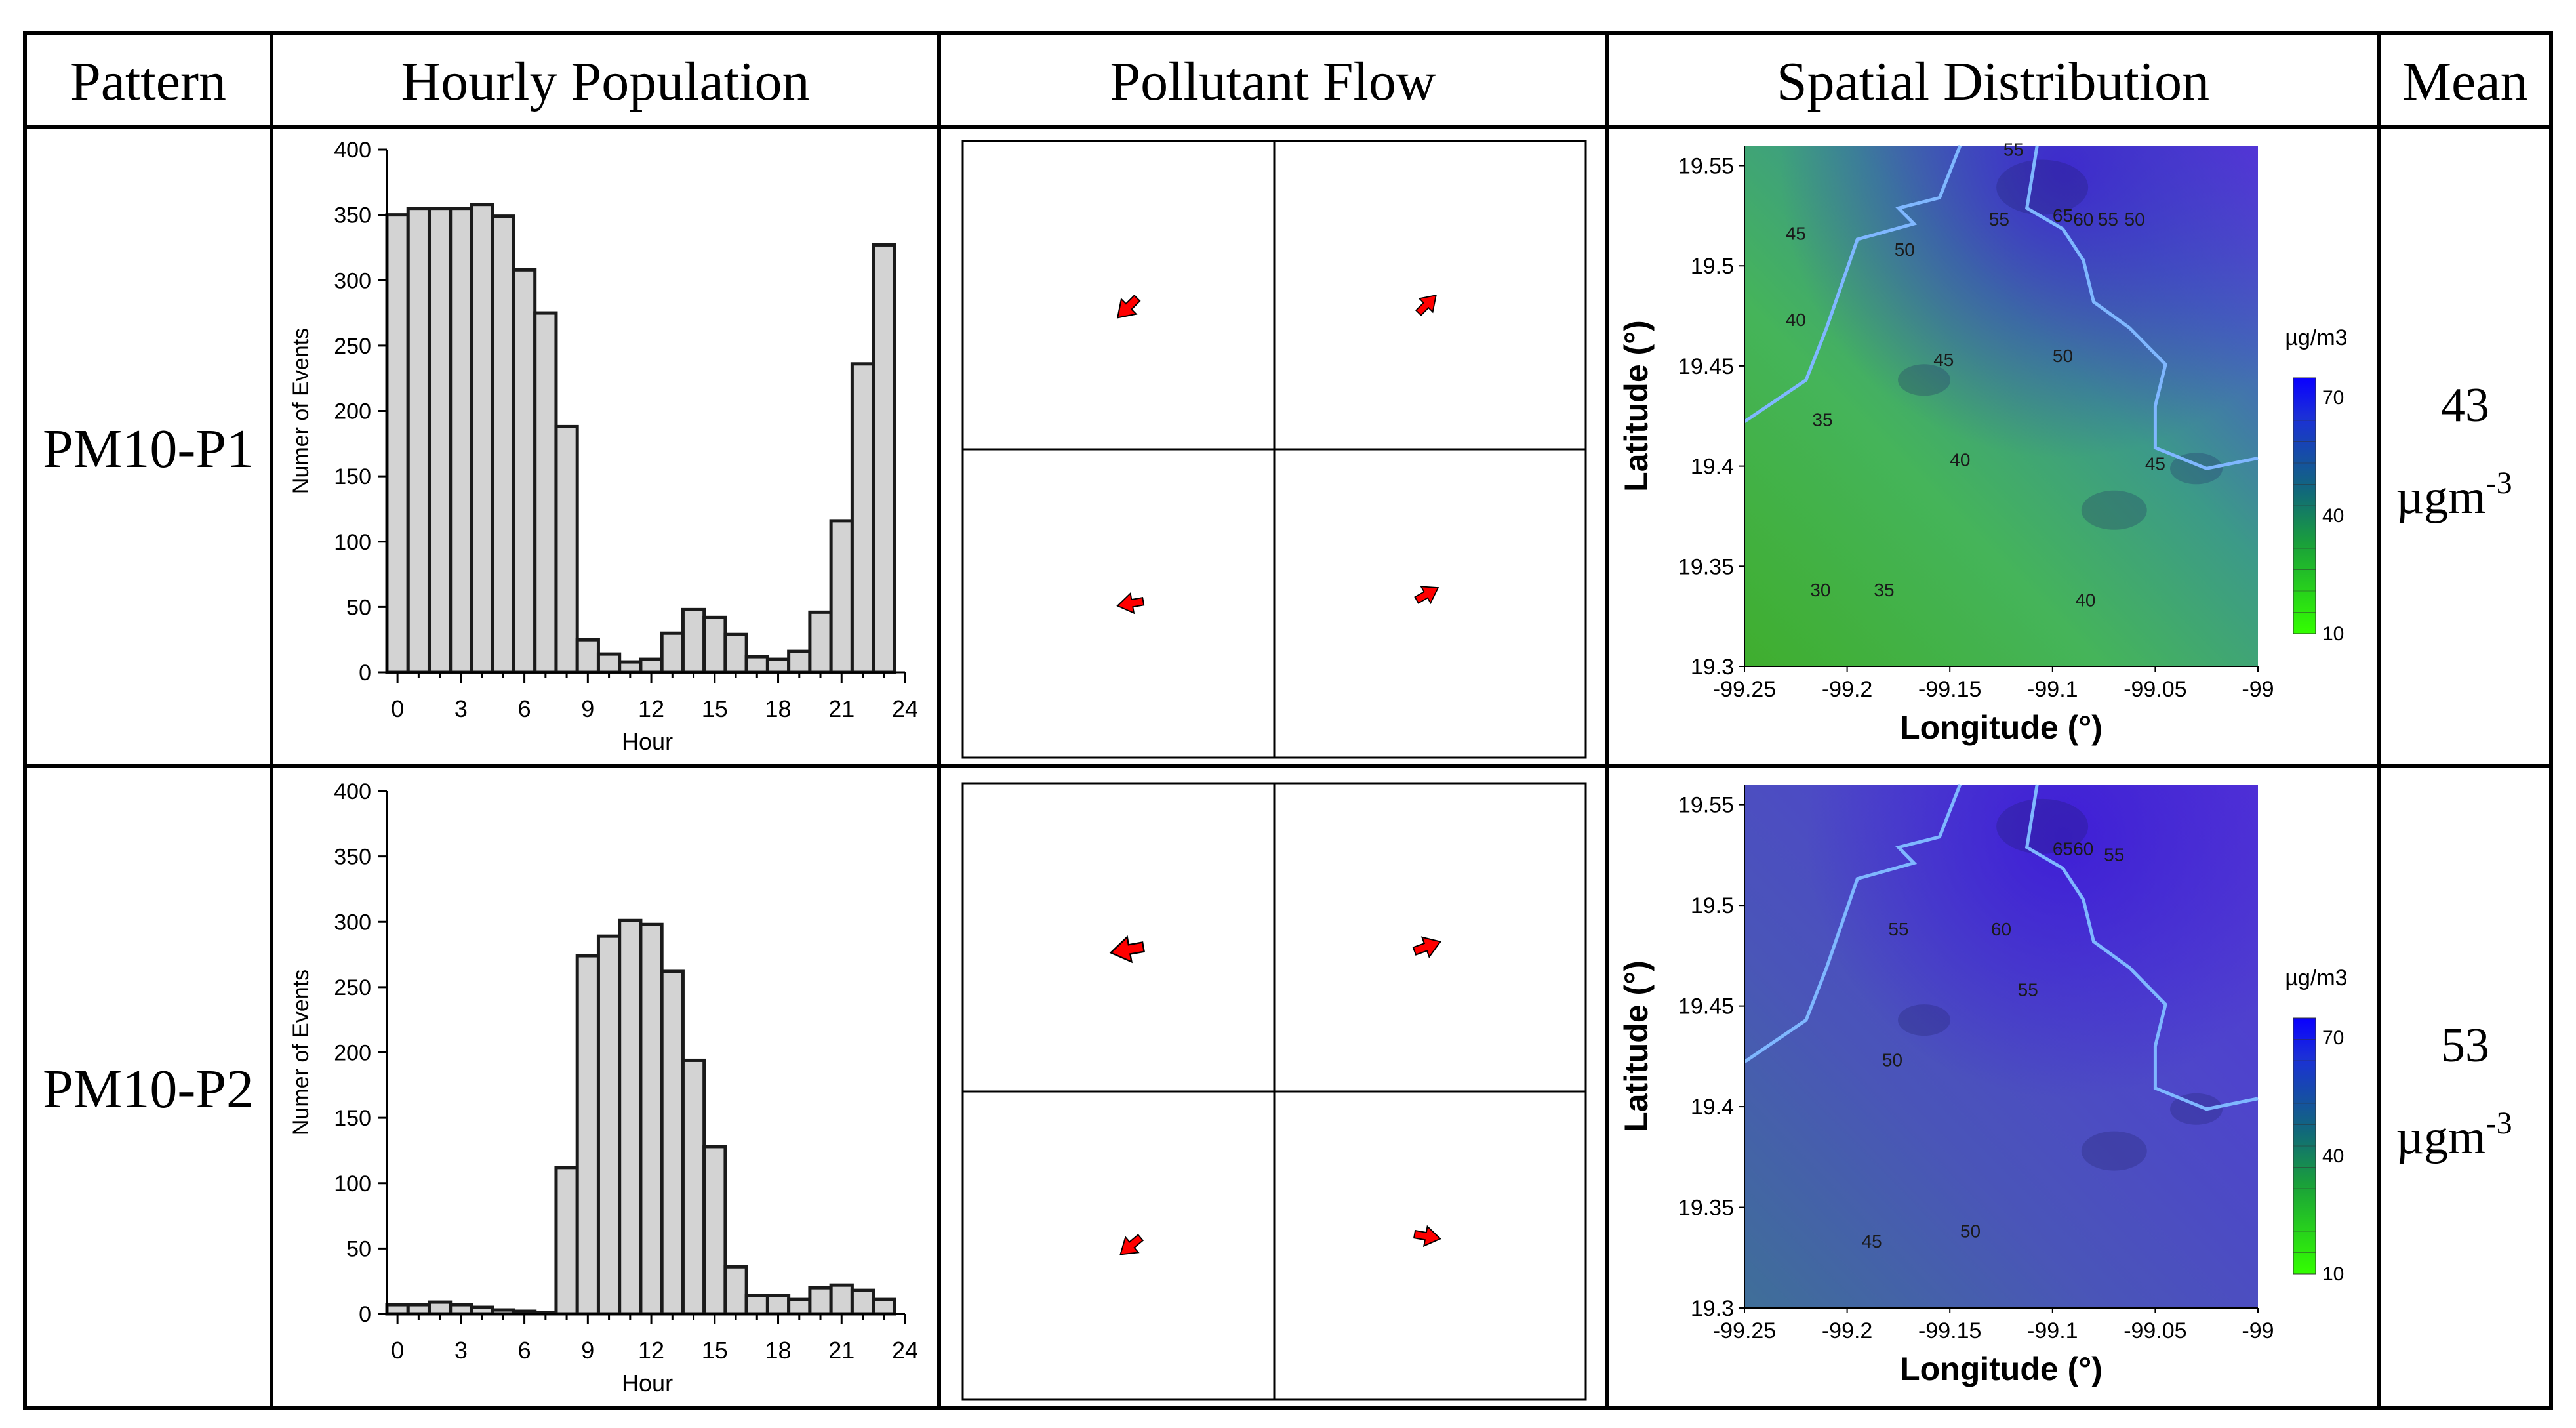 This screenshot has height=1428, width=2576. I want to click on row-1-mean: 43 µgm-3, so click(2454, 451).